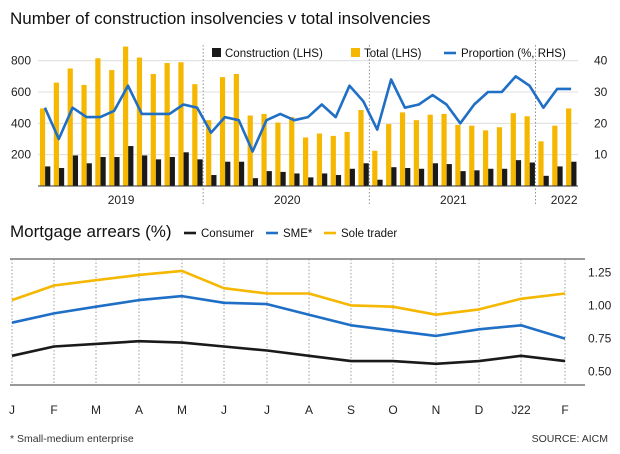 Image resolution: width=620 pixels, height=454 pixels. I want to click on legend-proportion-label: Proportion (%, RHS), so click(513, 54).